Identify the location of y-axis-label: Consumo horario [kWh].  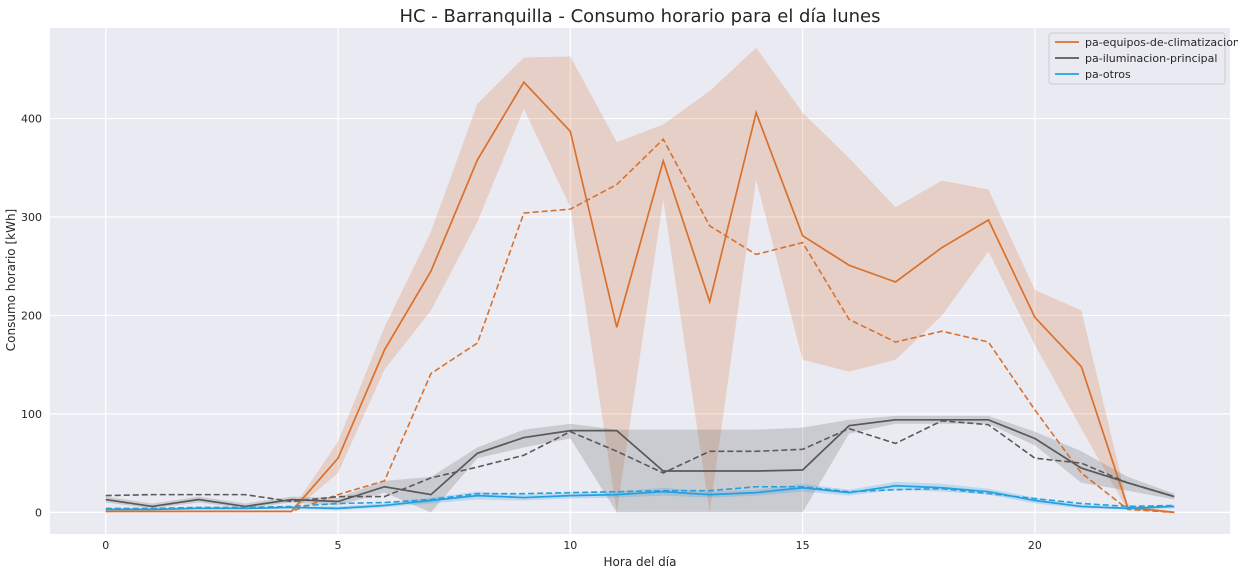
(11, 280).